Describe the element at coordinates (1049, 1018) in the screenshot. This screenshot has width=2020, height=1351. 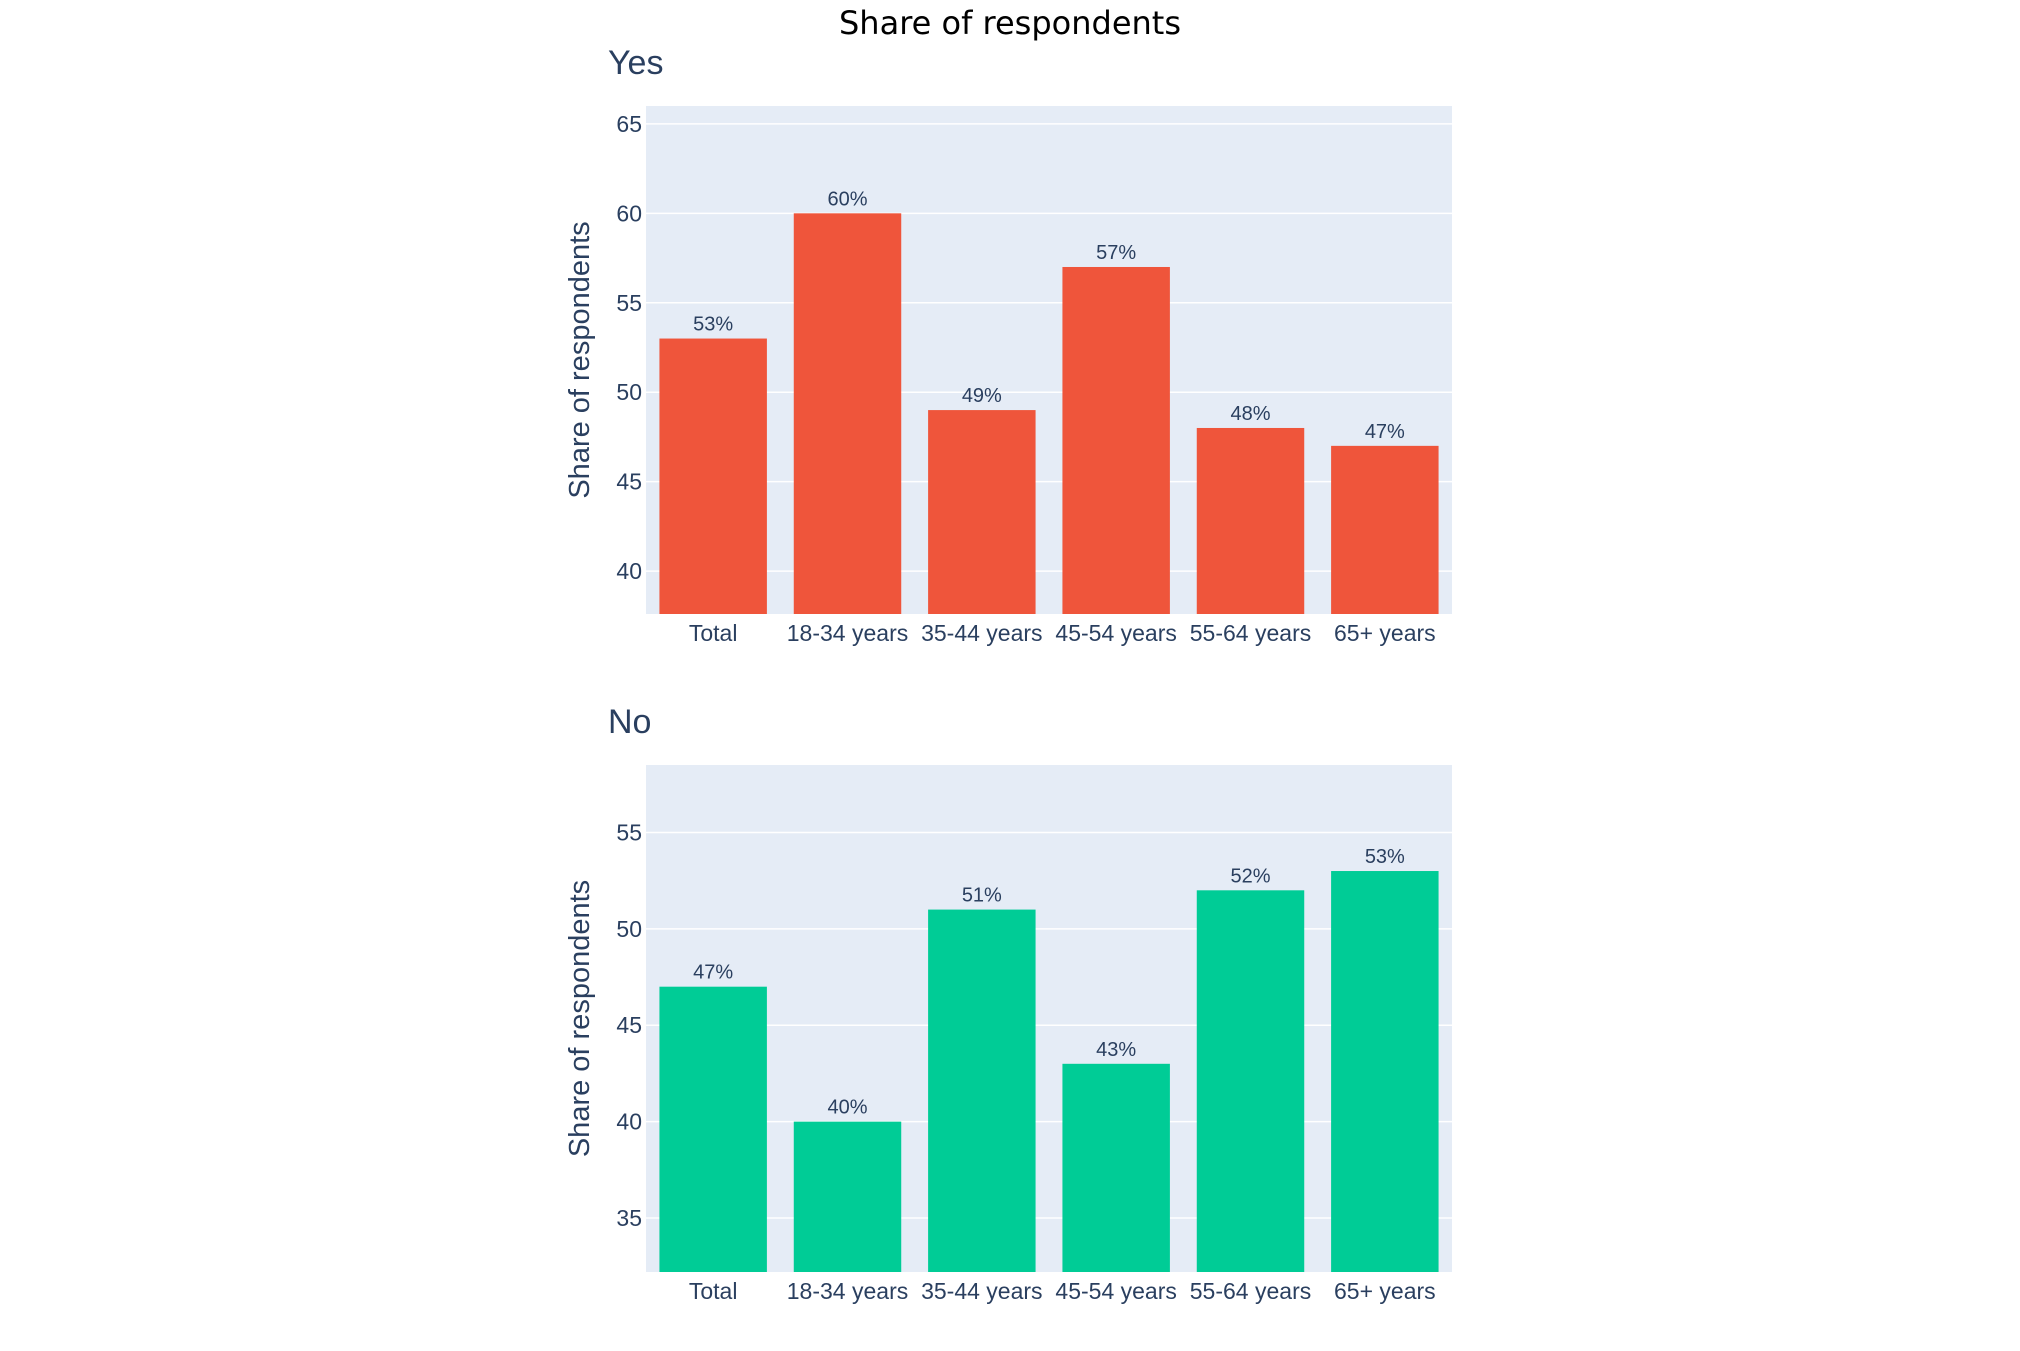
I see `plot-area` at that location.